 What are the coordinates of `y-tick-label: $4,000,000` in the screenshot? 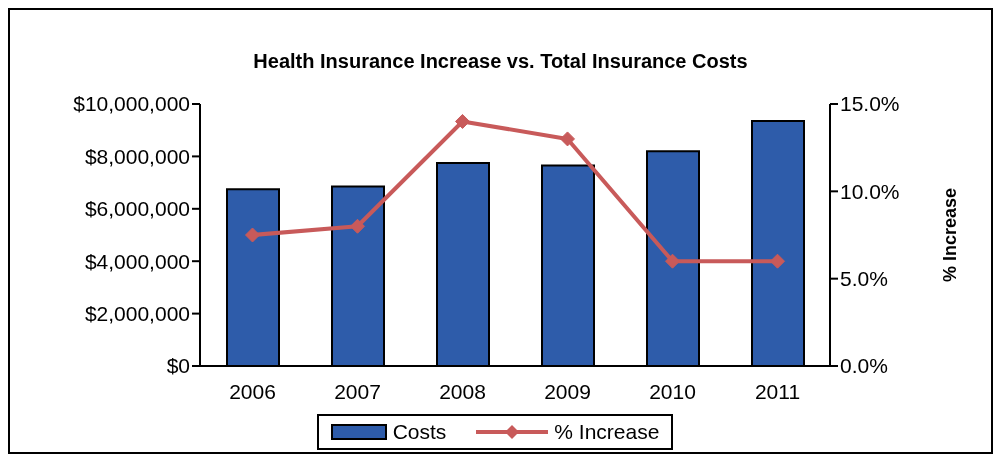 It's located at (137, 261).